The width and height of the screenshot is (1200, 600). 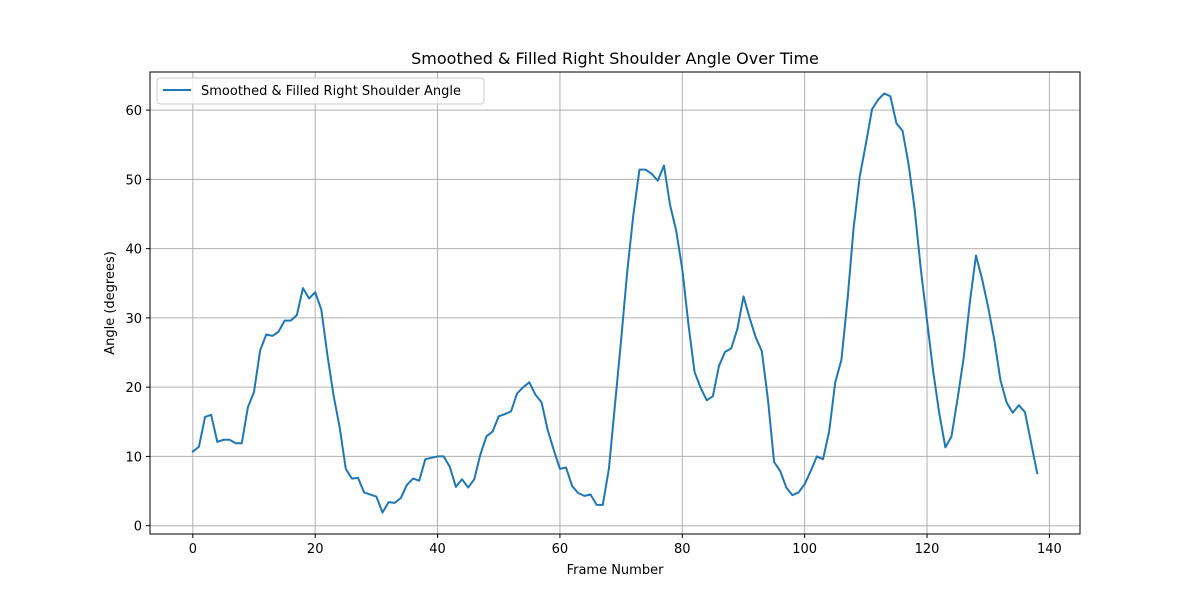 What do you see at coordinates (138, 527) in the screenshot?
I see `y-tick-label: 0` at bounding box center [138, 527].